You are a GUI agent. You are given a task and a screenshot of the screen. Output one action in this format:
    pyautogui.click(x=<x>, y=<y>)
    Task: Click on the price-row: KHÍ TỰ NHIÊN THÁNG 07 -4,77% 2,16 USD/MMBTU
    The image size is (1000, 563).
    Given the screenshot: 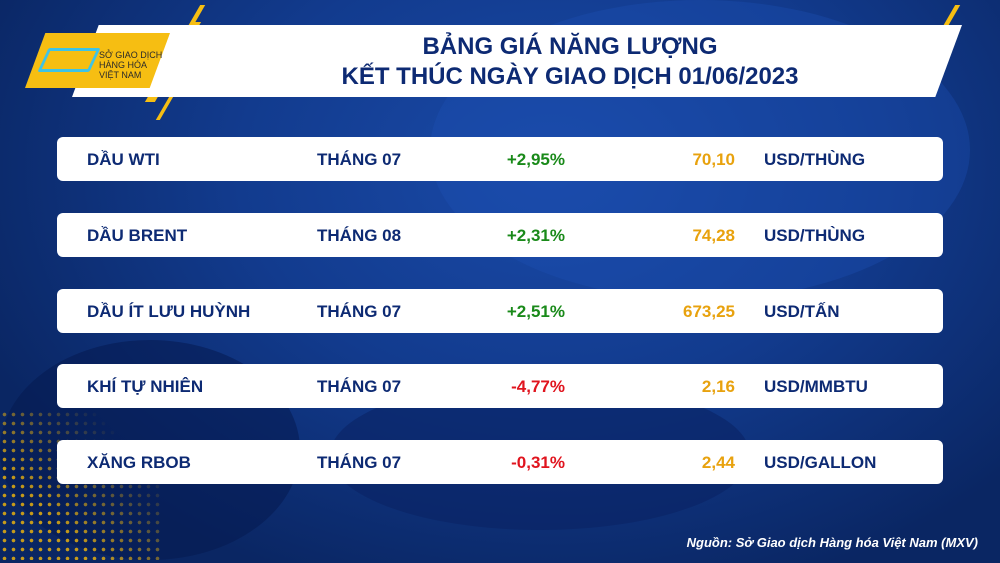 What is the action you would take?
    pyautogui.click(x=500, y=386)
    